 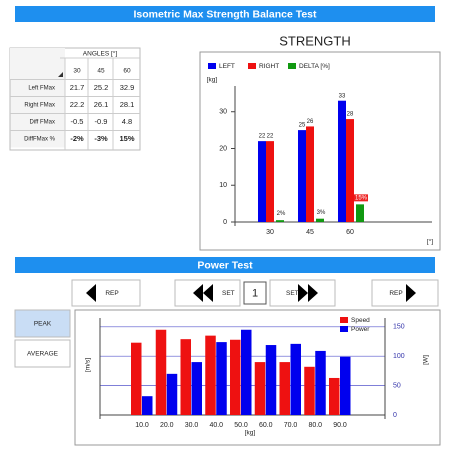 I want to click on cell: 32.9, so click(x=127, y=87).